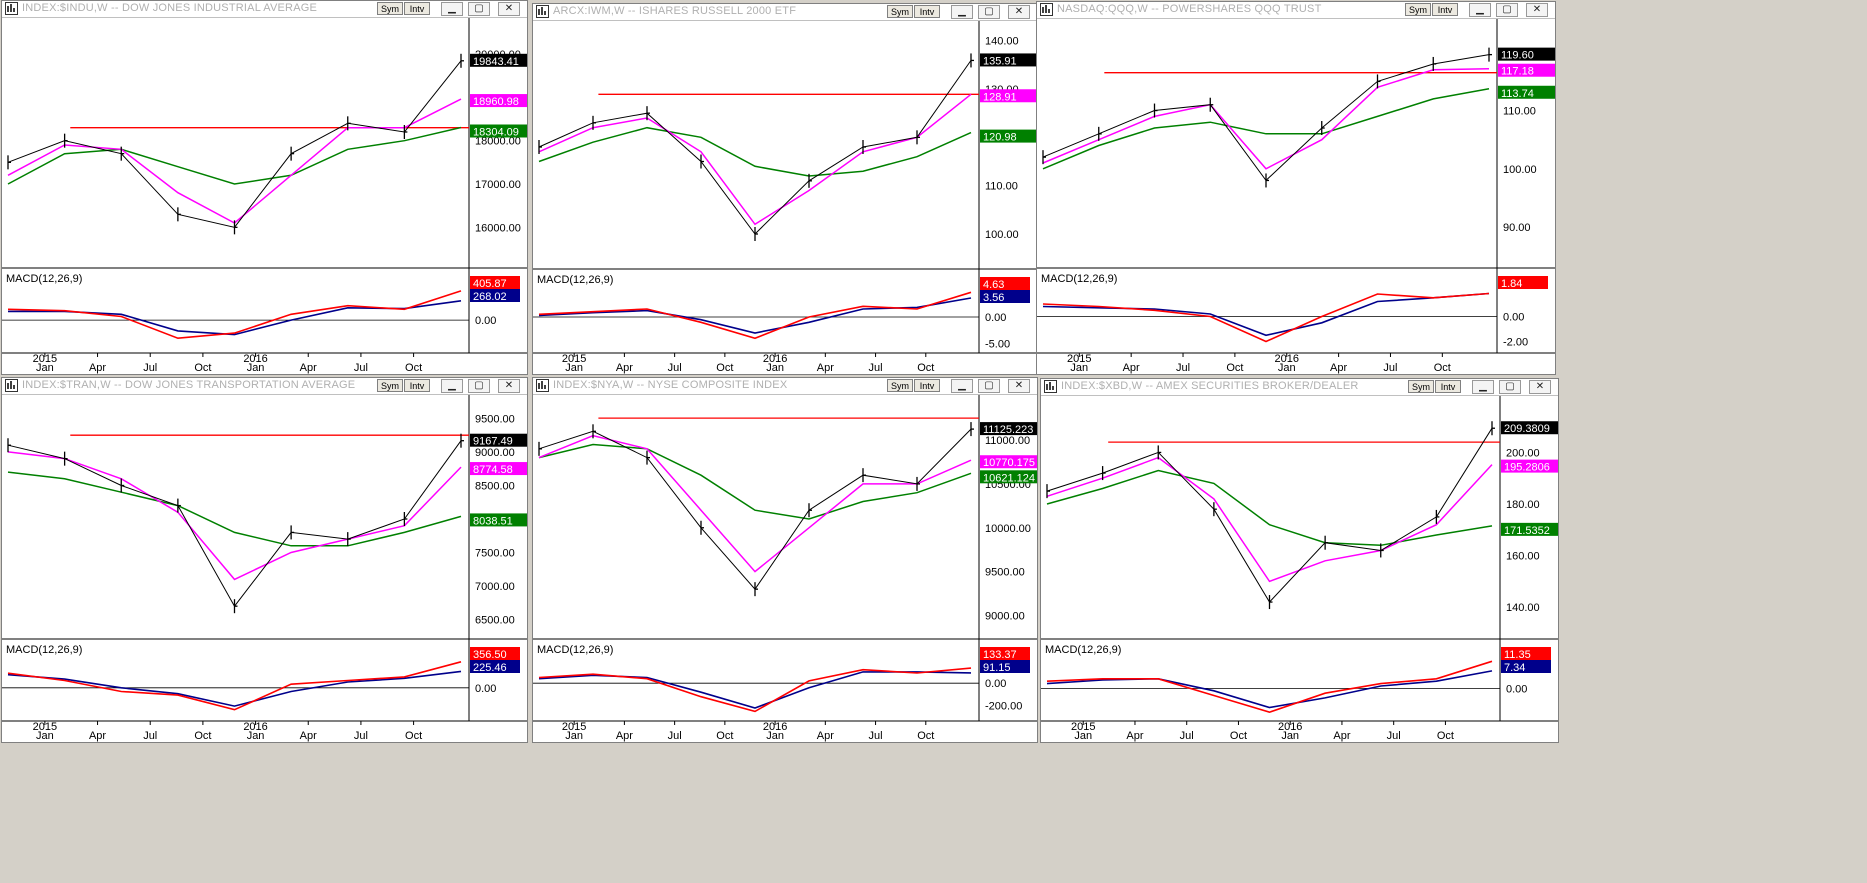 Image resolution: width=1867 pixels, height=883 pixels. I want to click on price-tick-label: 16000.00, so click(498, 228).